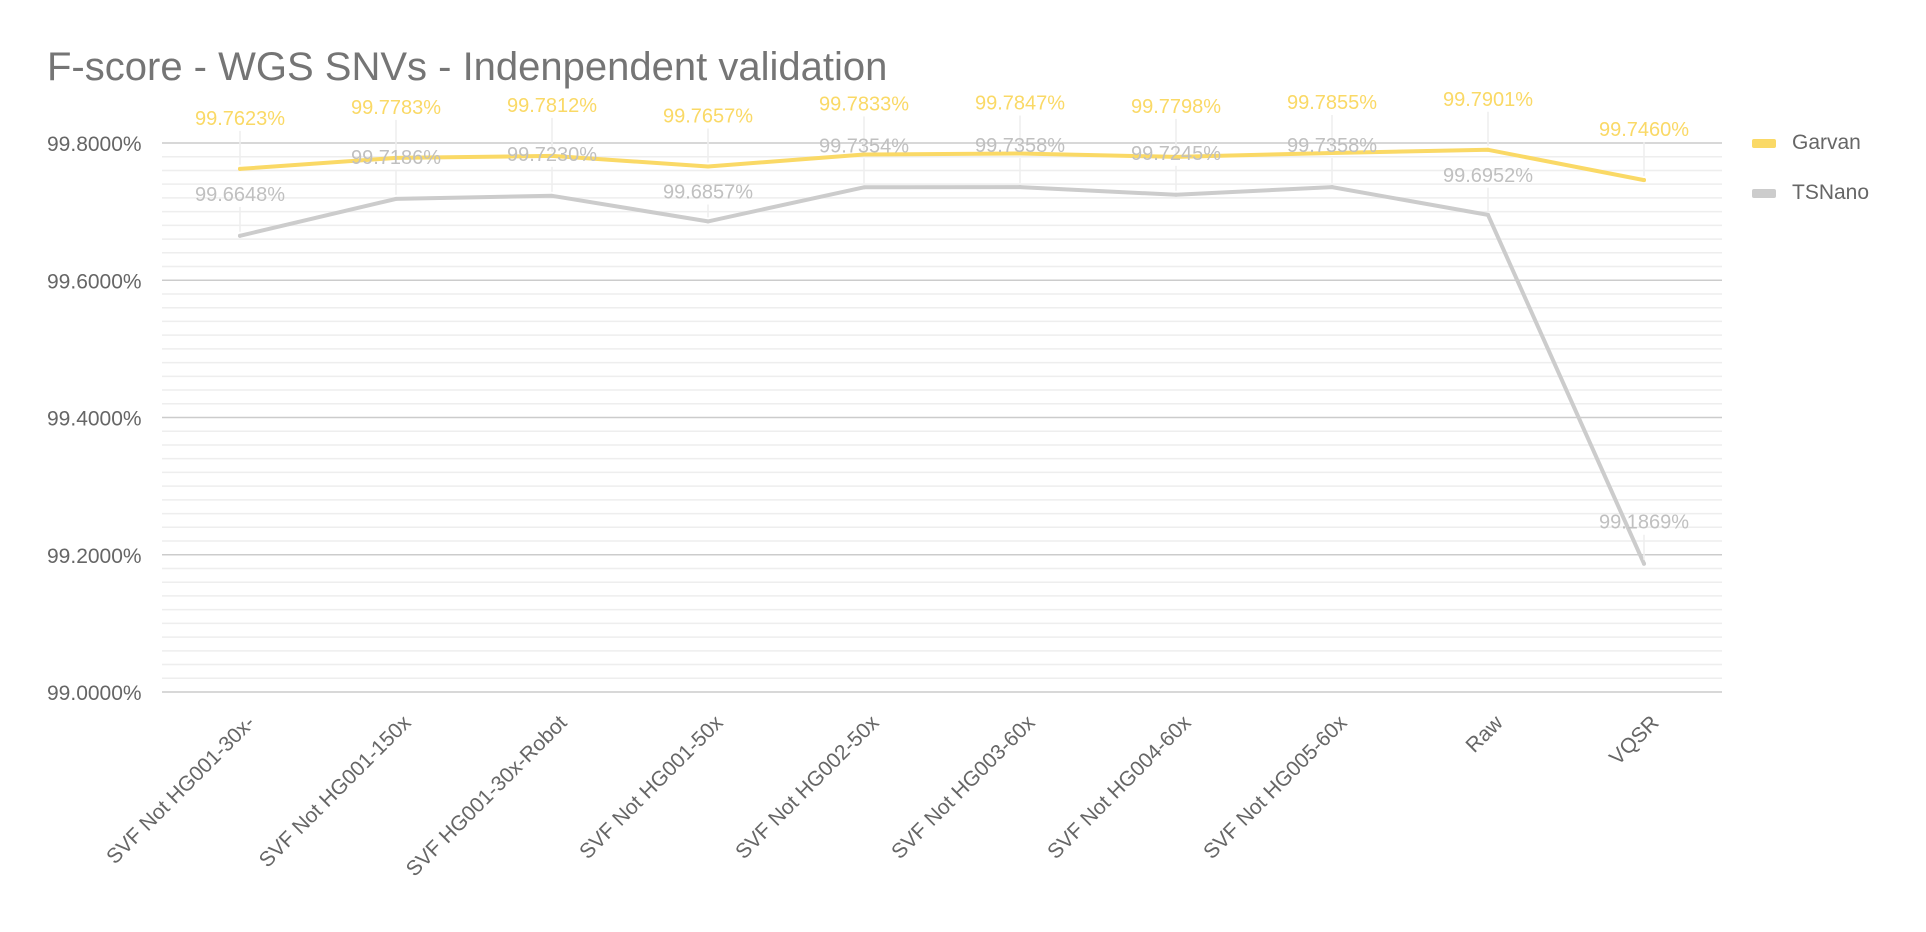 The image size is (1926, 932). I want to click on data-label-tsnano: 99.6952%, so click(1488, 176).